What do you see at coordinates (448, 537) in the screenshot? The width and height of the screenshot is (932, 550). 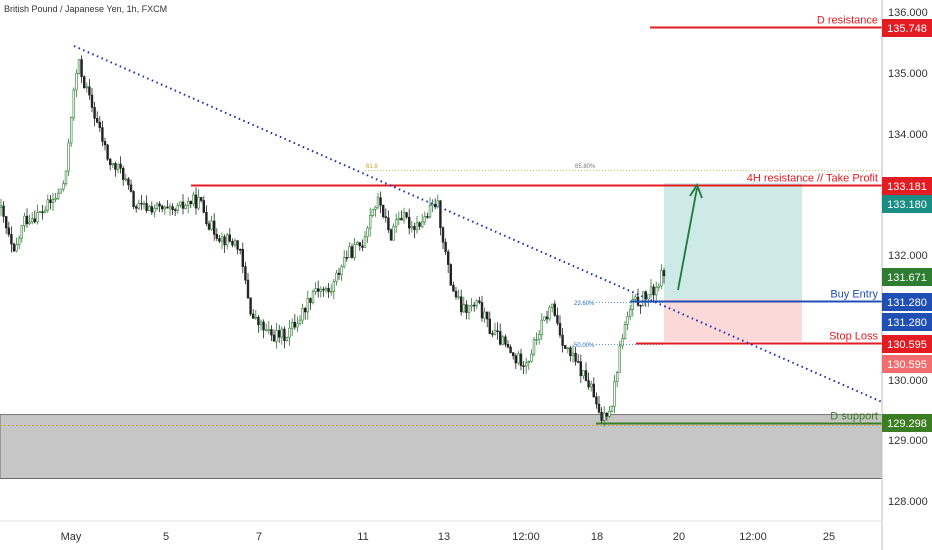 I see `time-axis: May 5 7 11 13 12:00 18 20 12:00 25` at bounding box center [448, 537].